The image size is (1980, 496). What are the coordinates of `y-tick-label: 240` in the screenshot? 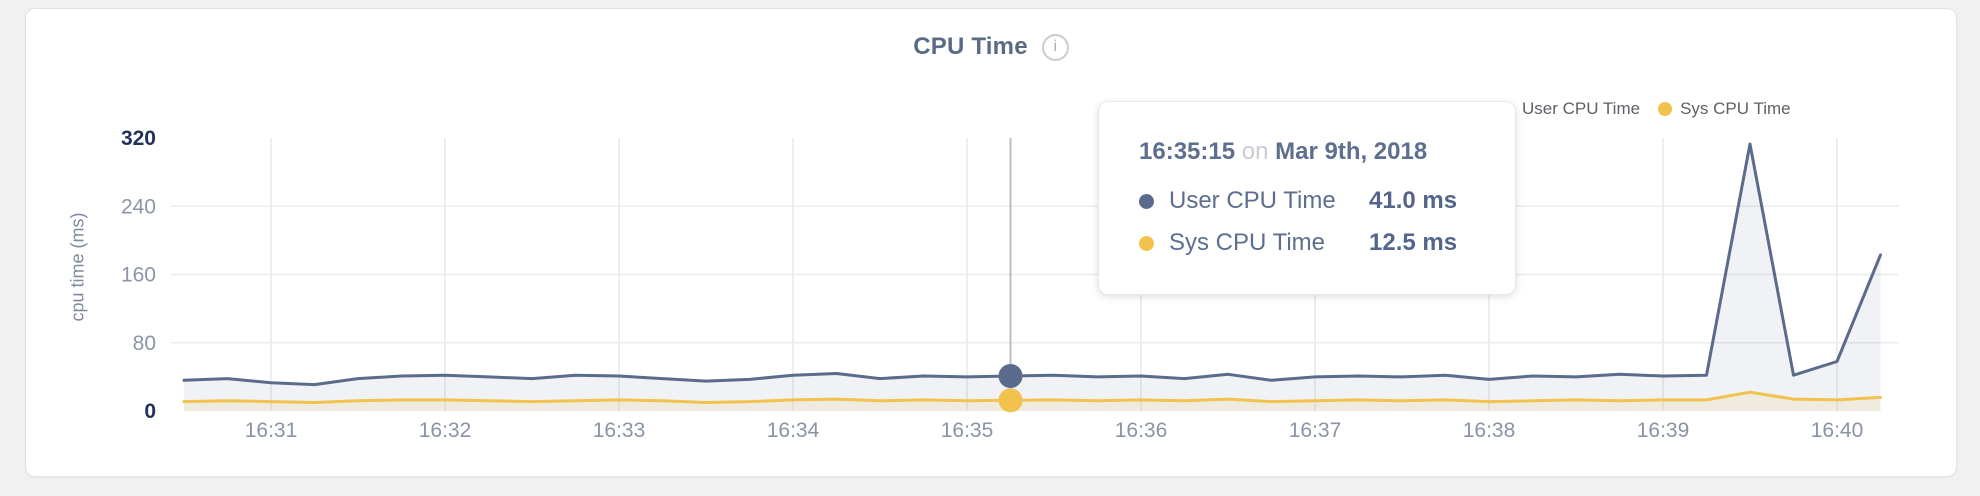 It's located at (138, 206).